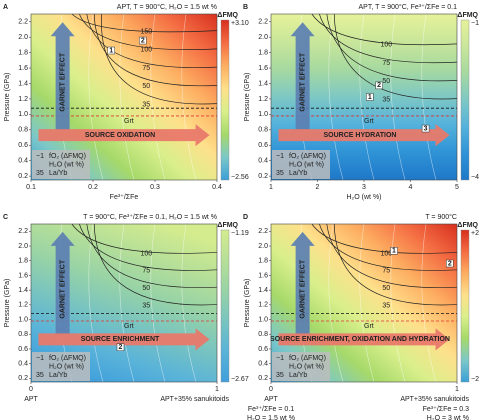  Describe the element at coordinates (240, 233) in the screenshot. I see `colorbar-max: −1.19` at that location.